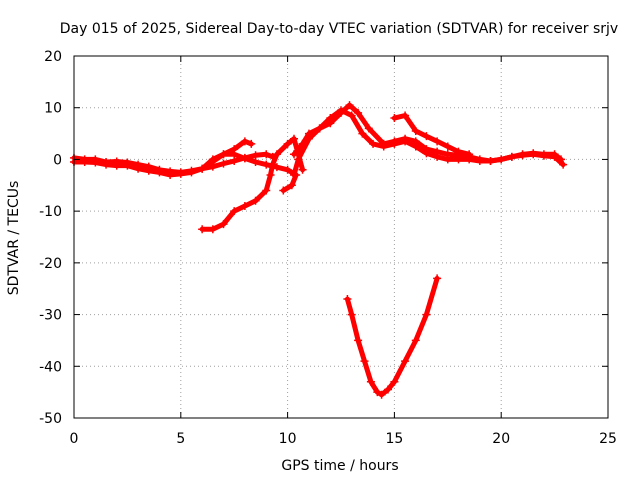 Image resolution: width=640 pixels, height=480 pixels. What do you see at coordinates (50, 367) in the screenshot?
I see `y-tick-label: -40` at bounding box center [50, 367].